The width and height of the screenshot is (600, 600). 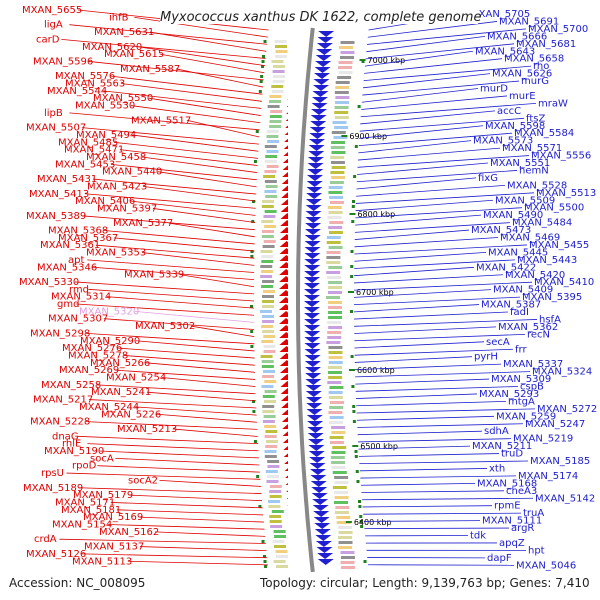 I want to click on right-gene-label: MXAN_5598, so click(x=515, y=126).